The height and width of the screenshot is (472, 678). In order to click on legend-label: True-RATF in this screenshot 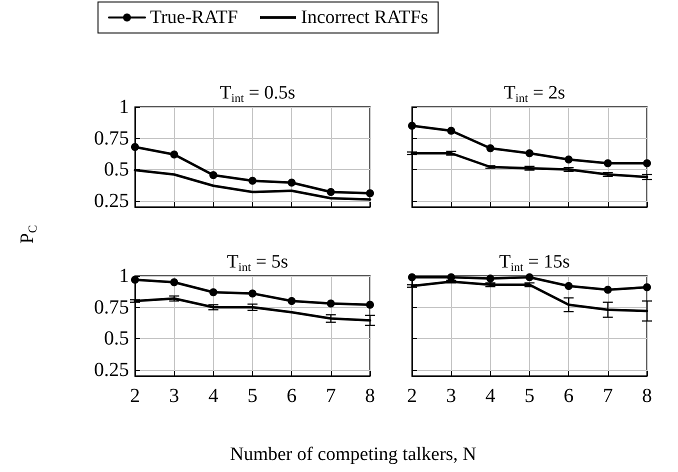, I will do `click(194, 17)`.